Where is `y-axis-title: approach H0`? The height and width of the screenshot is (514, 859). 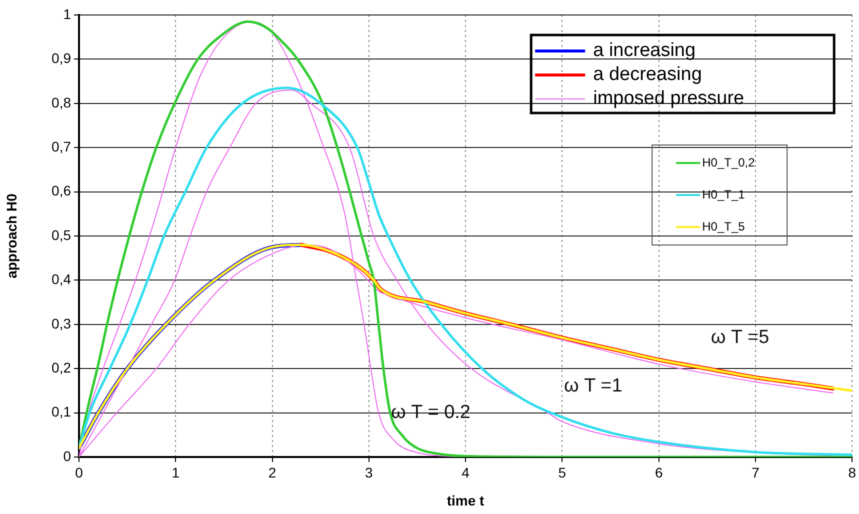 y-axis-title: approach H0 is located at coordinates (11, 235).